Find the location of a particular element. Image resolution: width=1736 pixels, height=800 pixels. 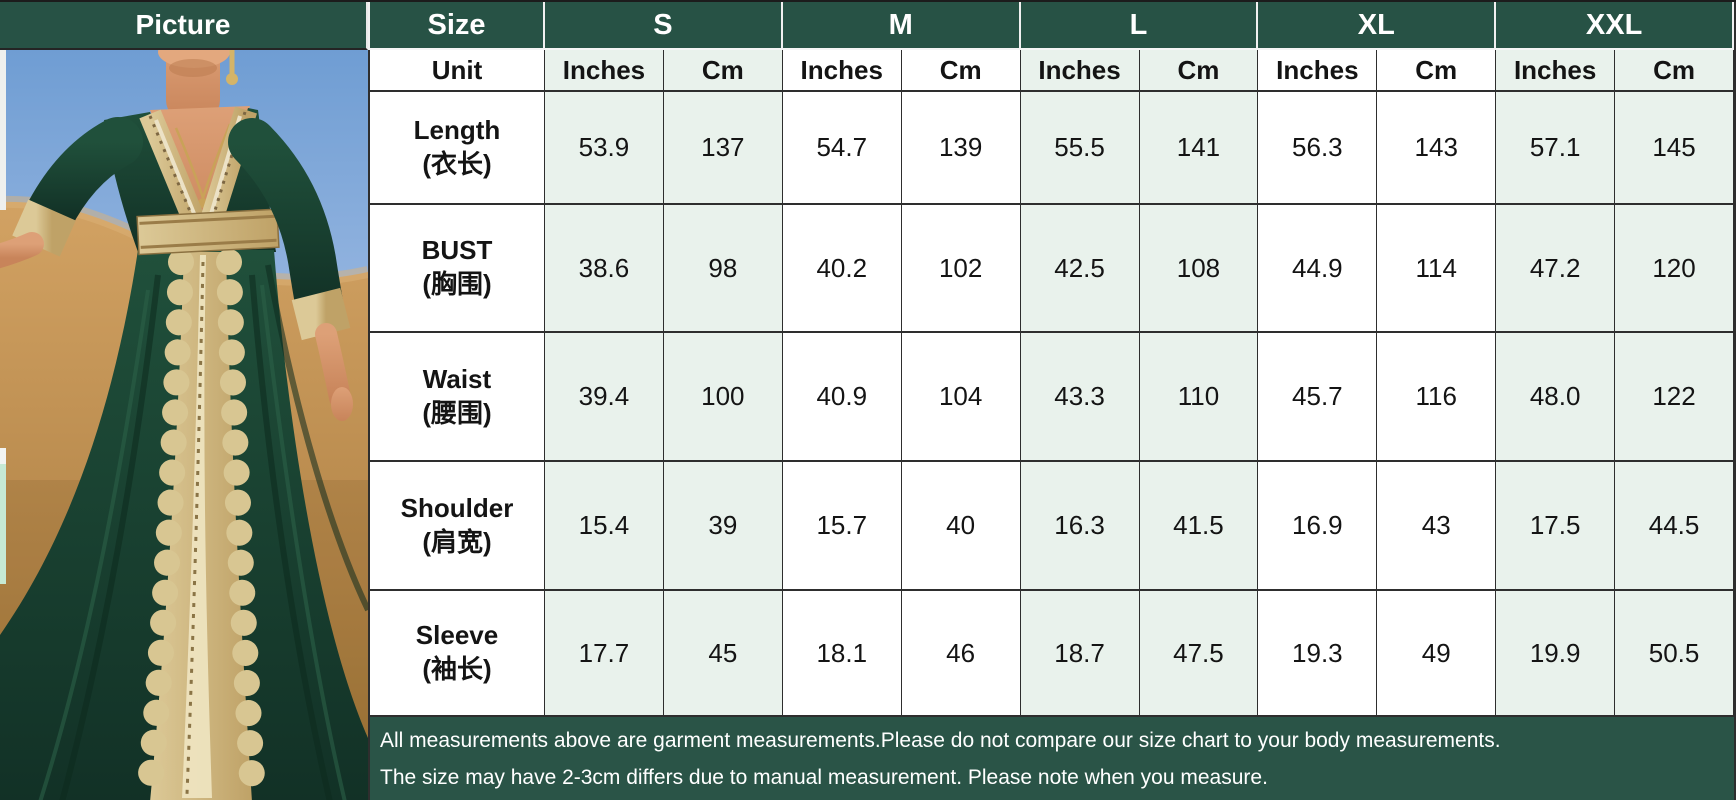

size-col-header-xxl: XXL is located at coordinates (1615, 26).